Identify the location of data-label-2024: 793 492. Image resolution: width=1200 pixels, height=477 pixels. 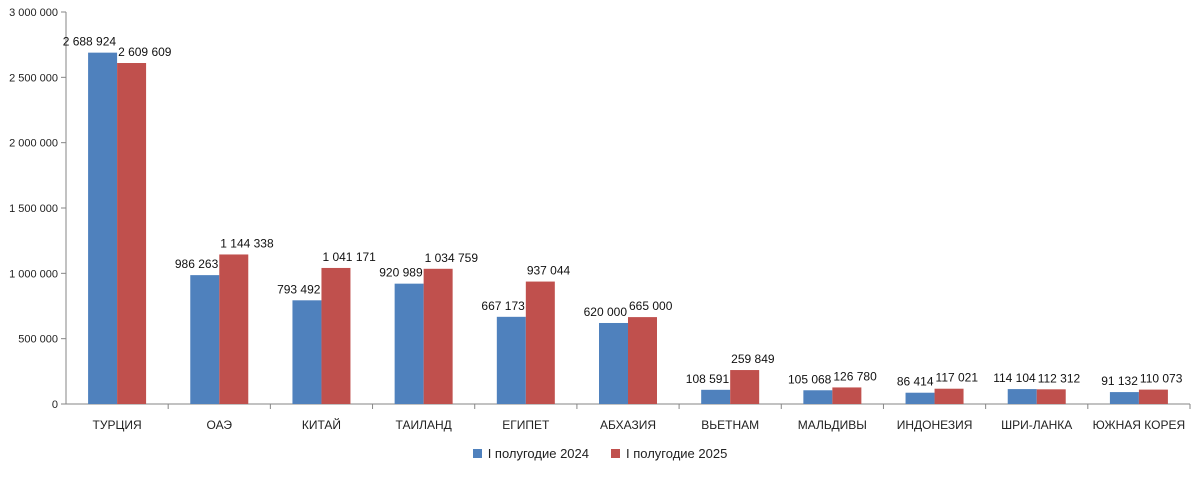
(299, 289).